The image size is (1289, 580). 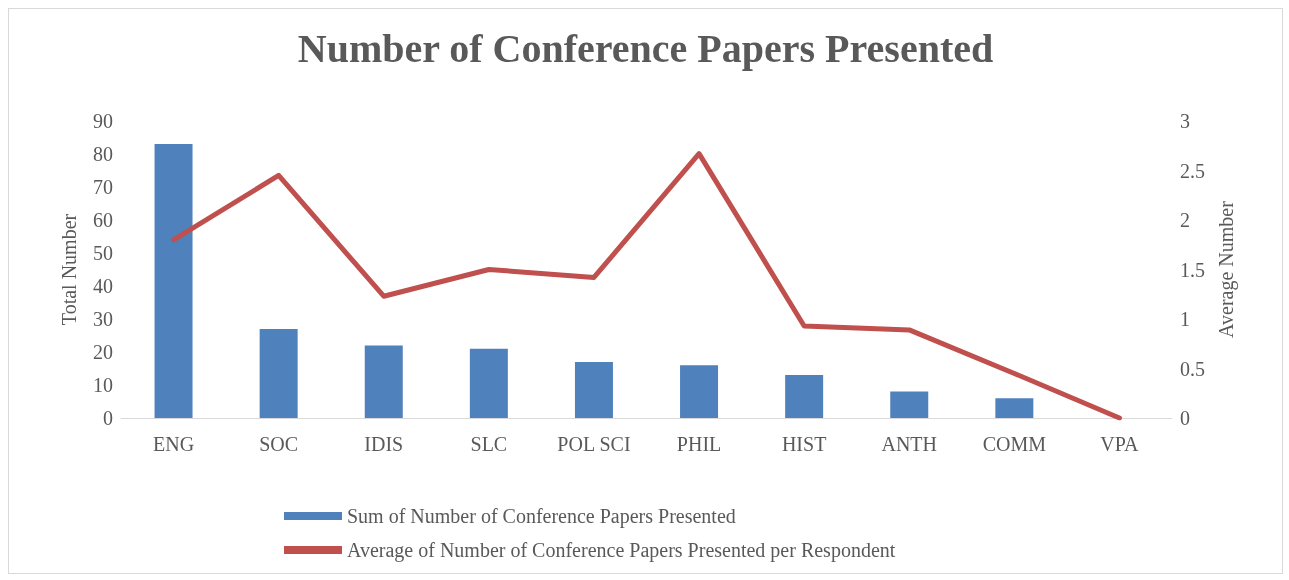 What do you see at coordinates (645, 48) in the screenshot?
I see `chart-title: Number of Conference Papers Presented` at bounding box center [645, 48].